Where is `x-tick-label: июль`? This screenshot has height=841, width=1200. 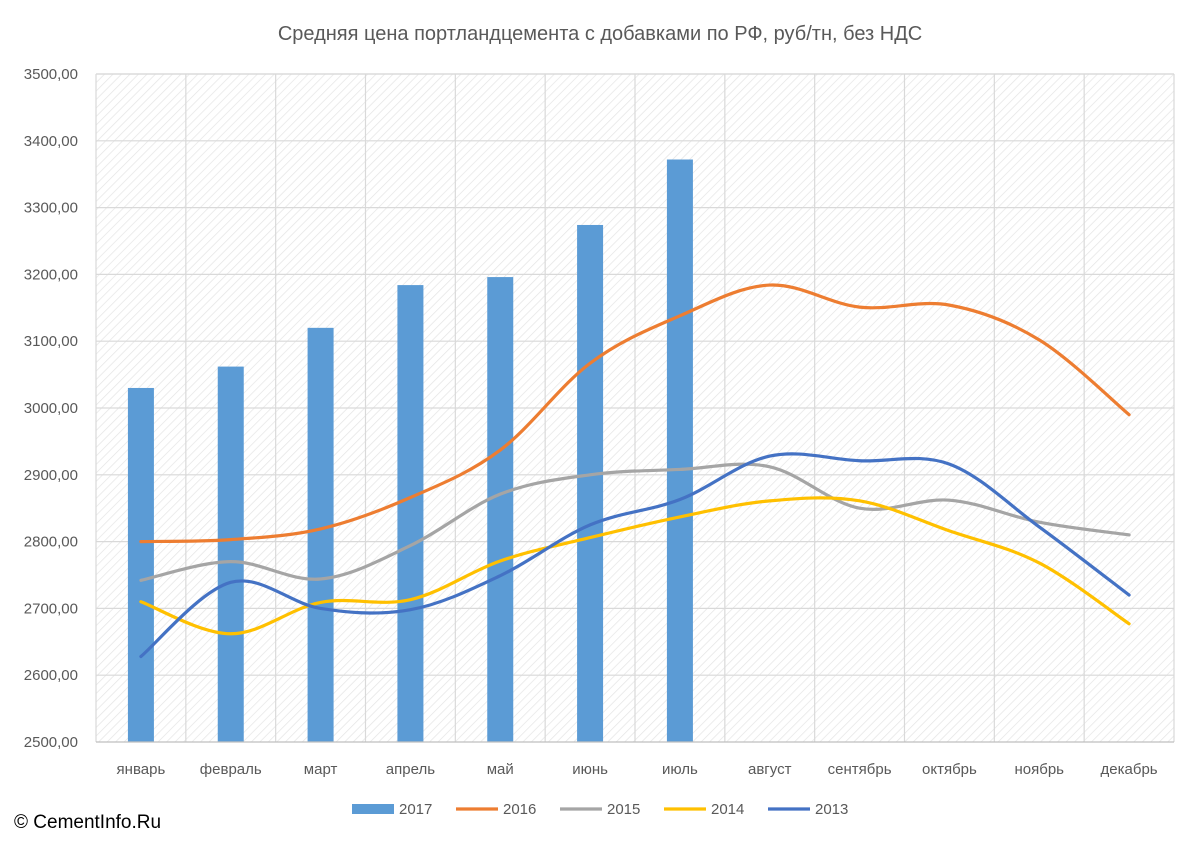 x-tick-label: июль is located at coordinates (680, 769).